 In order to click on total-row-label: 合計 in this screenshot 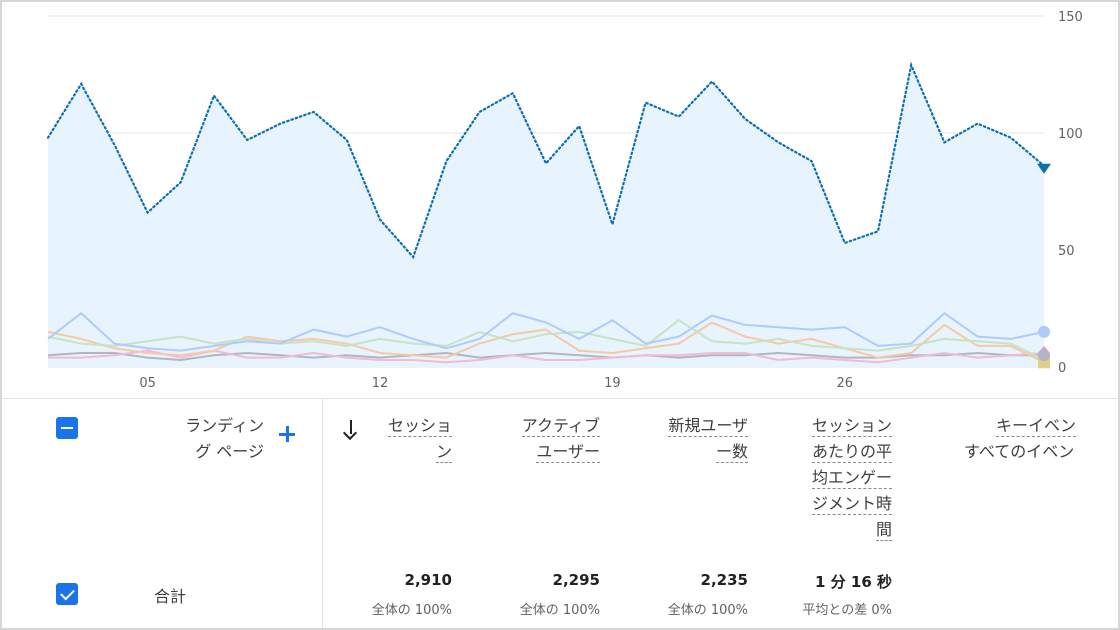, I will do `click(170, 596)`.